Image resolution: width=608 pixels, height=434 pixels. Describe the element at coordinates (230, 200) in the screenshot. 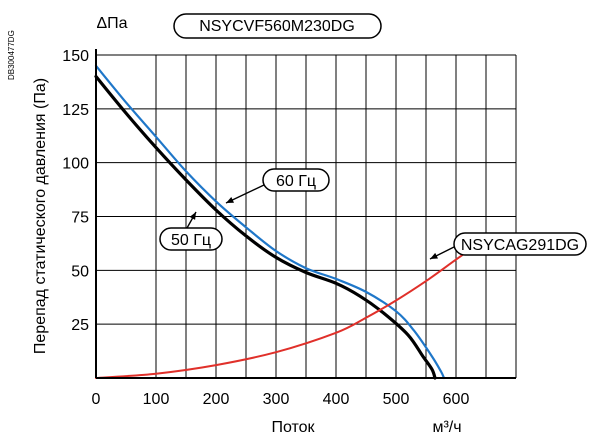

I see `callout-60hz-arrowhead` at that location.